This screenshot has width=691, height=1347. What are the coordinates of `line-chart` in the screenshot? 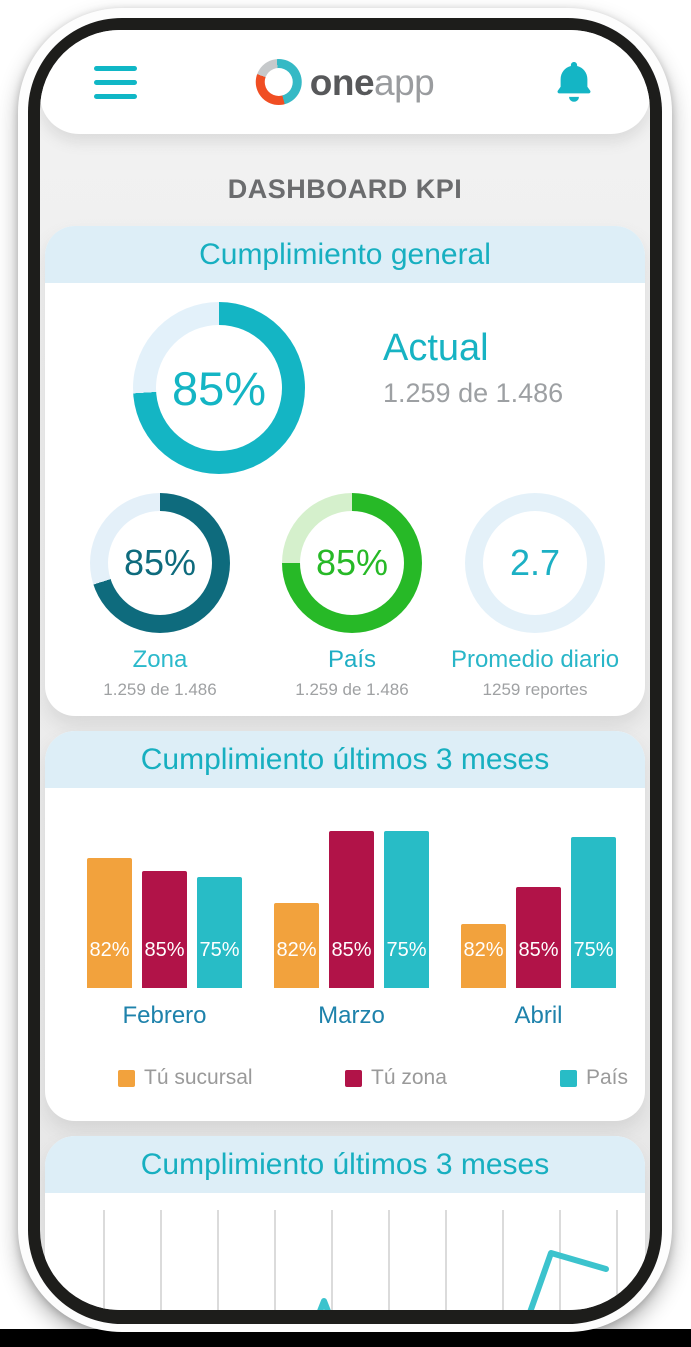 It's located at (345, 1251).